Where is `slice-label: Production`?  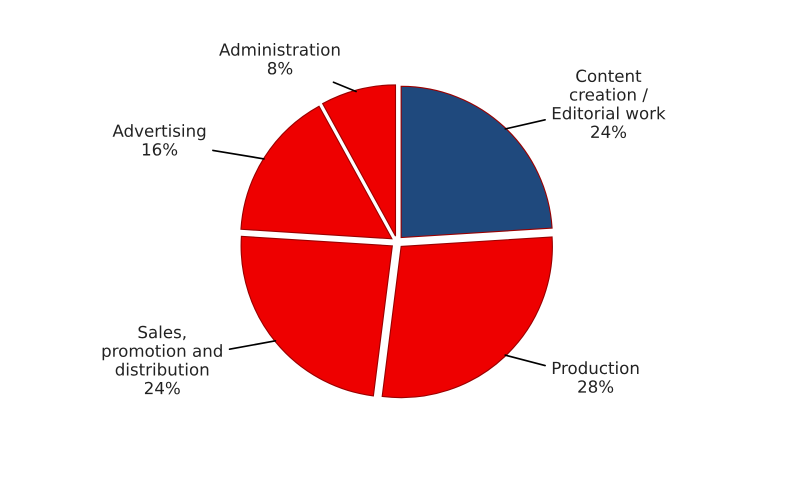 slice-label: Production is located at coordinates (595, 367).